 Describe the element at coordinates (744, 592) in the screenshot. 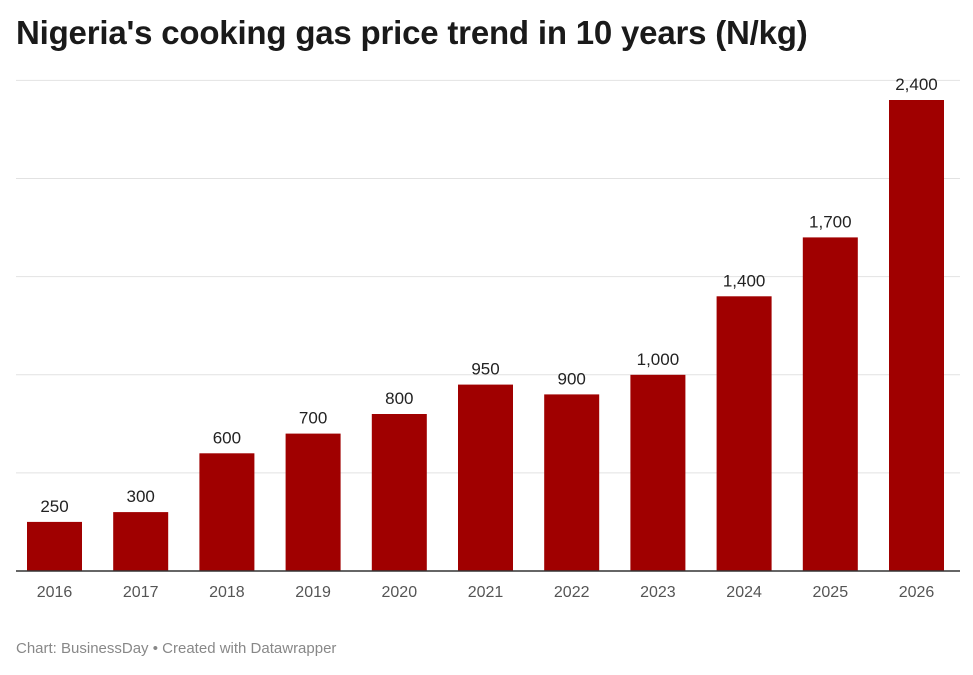

I see `x-tick-label: 2024` at that location.